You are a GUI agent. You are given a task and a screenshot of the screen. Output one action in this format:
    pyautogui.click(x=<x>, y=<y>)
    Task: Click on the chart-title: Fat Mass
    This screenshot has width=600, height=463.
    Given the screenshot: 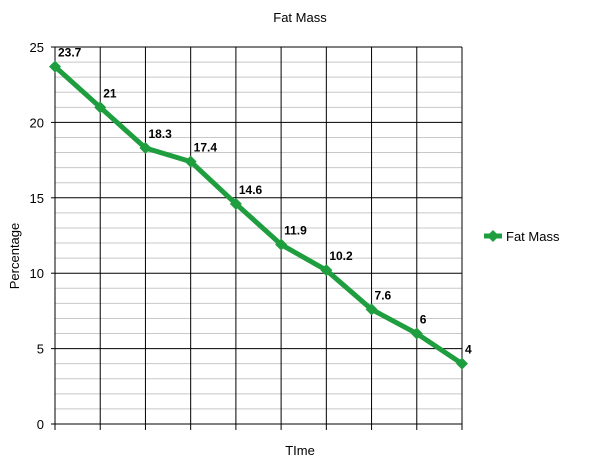 What is the action you would take?
    pyautogui.click(x=300, y=17)
    